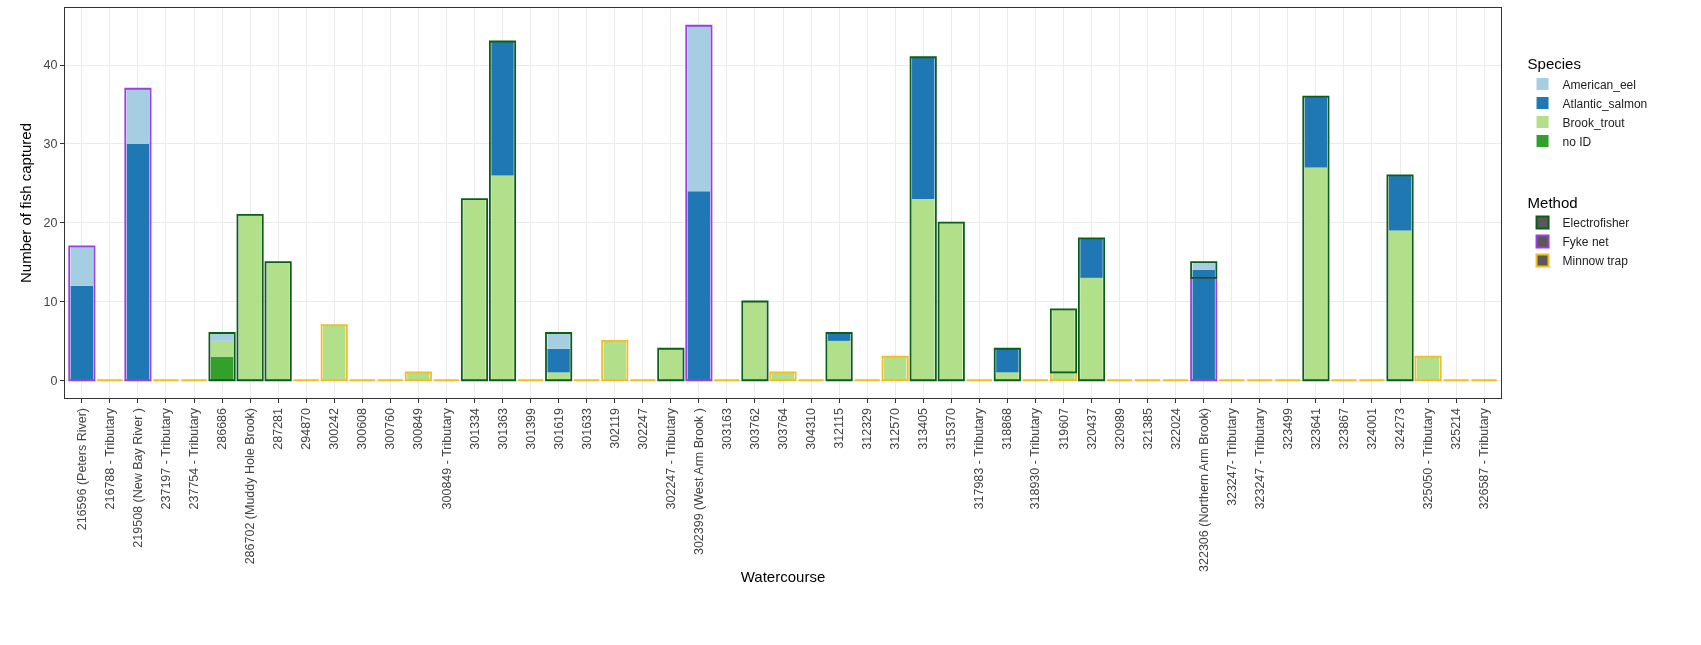 Image resolution: width=1701 pixels, height=645 pixels. What do you see at coordinates (1203, 490) in the screenshot?
I see `x-tick-label: 322306 (Northern Arm Brook)` at bounding box center [1203, 490].